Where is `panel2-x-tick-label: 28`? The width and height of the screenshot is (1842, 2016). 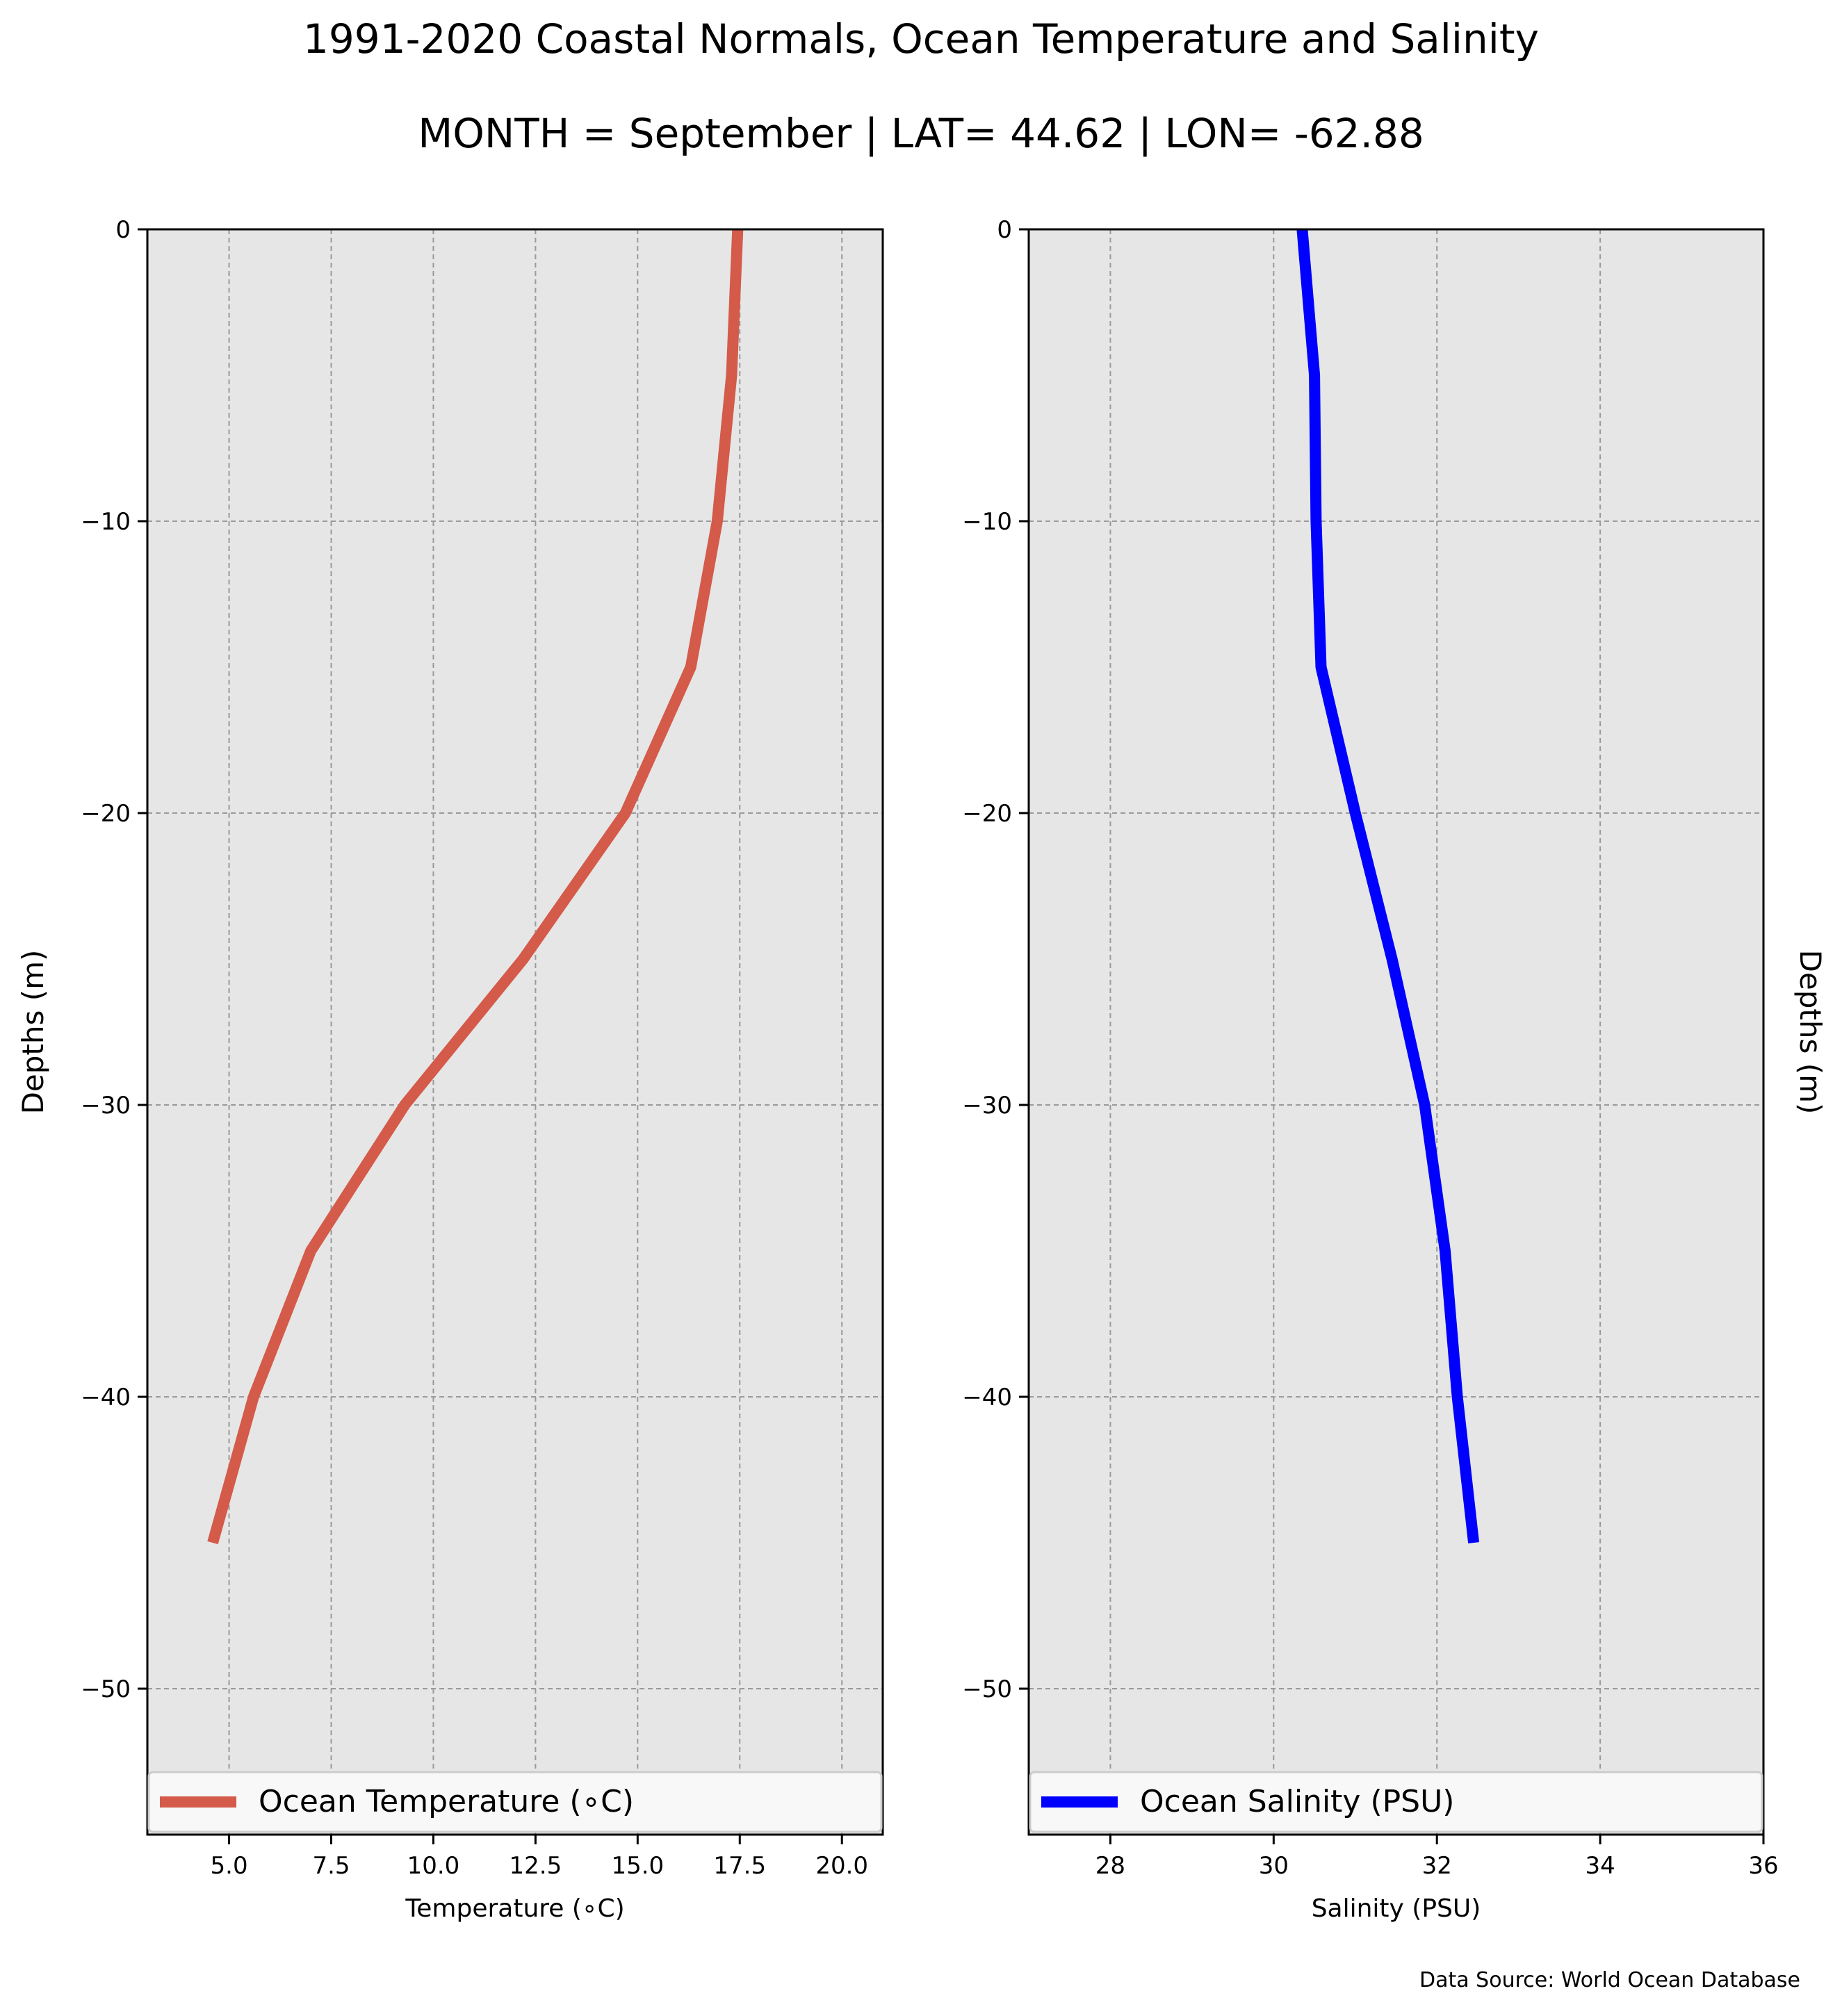 panel2-x-tick-label: 28 is located at coordinates (1110, 1866).